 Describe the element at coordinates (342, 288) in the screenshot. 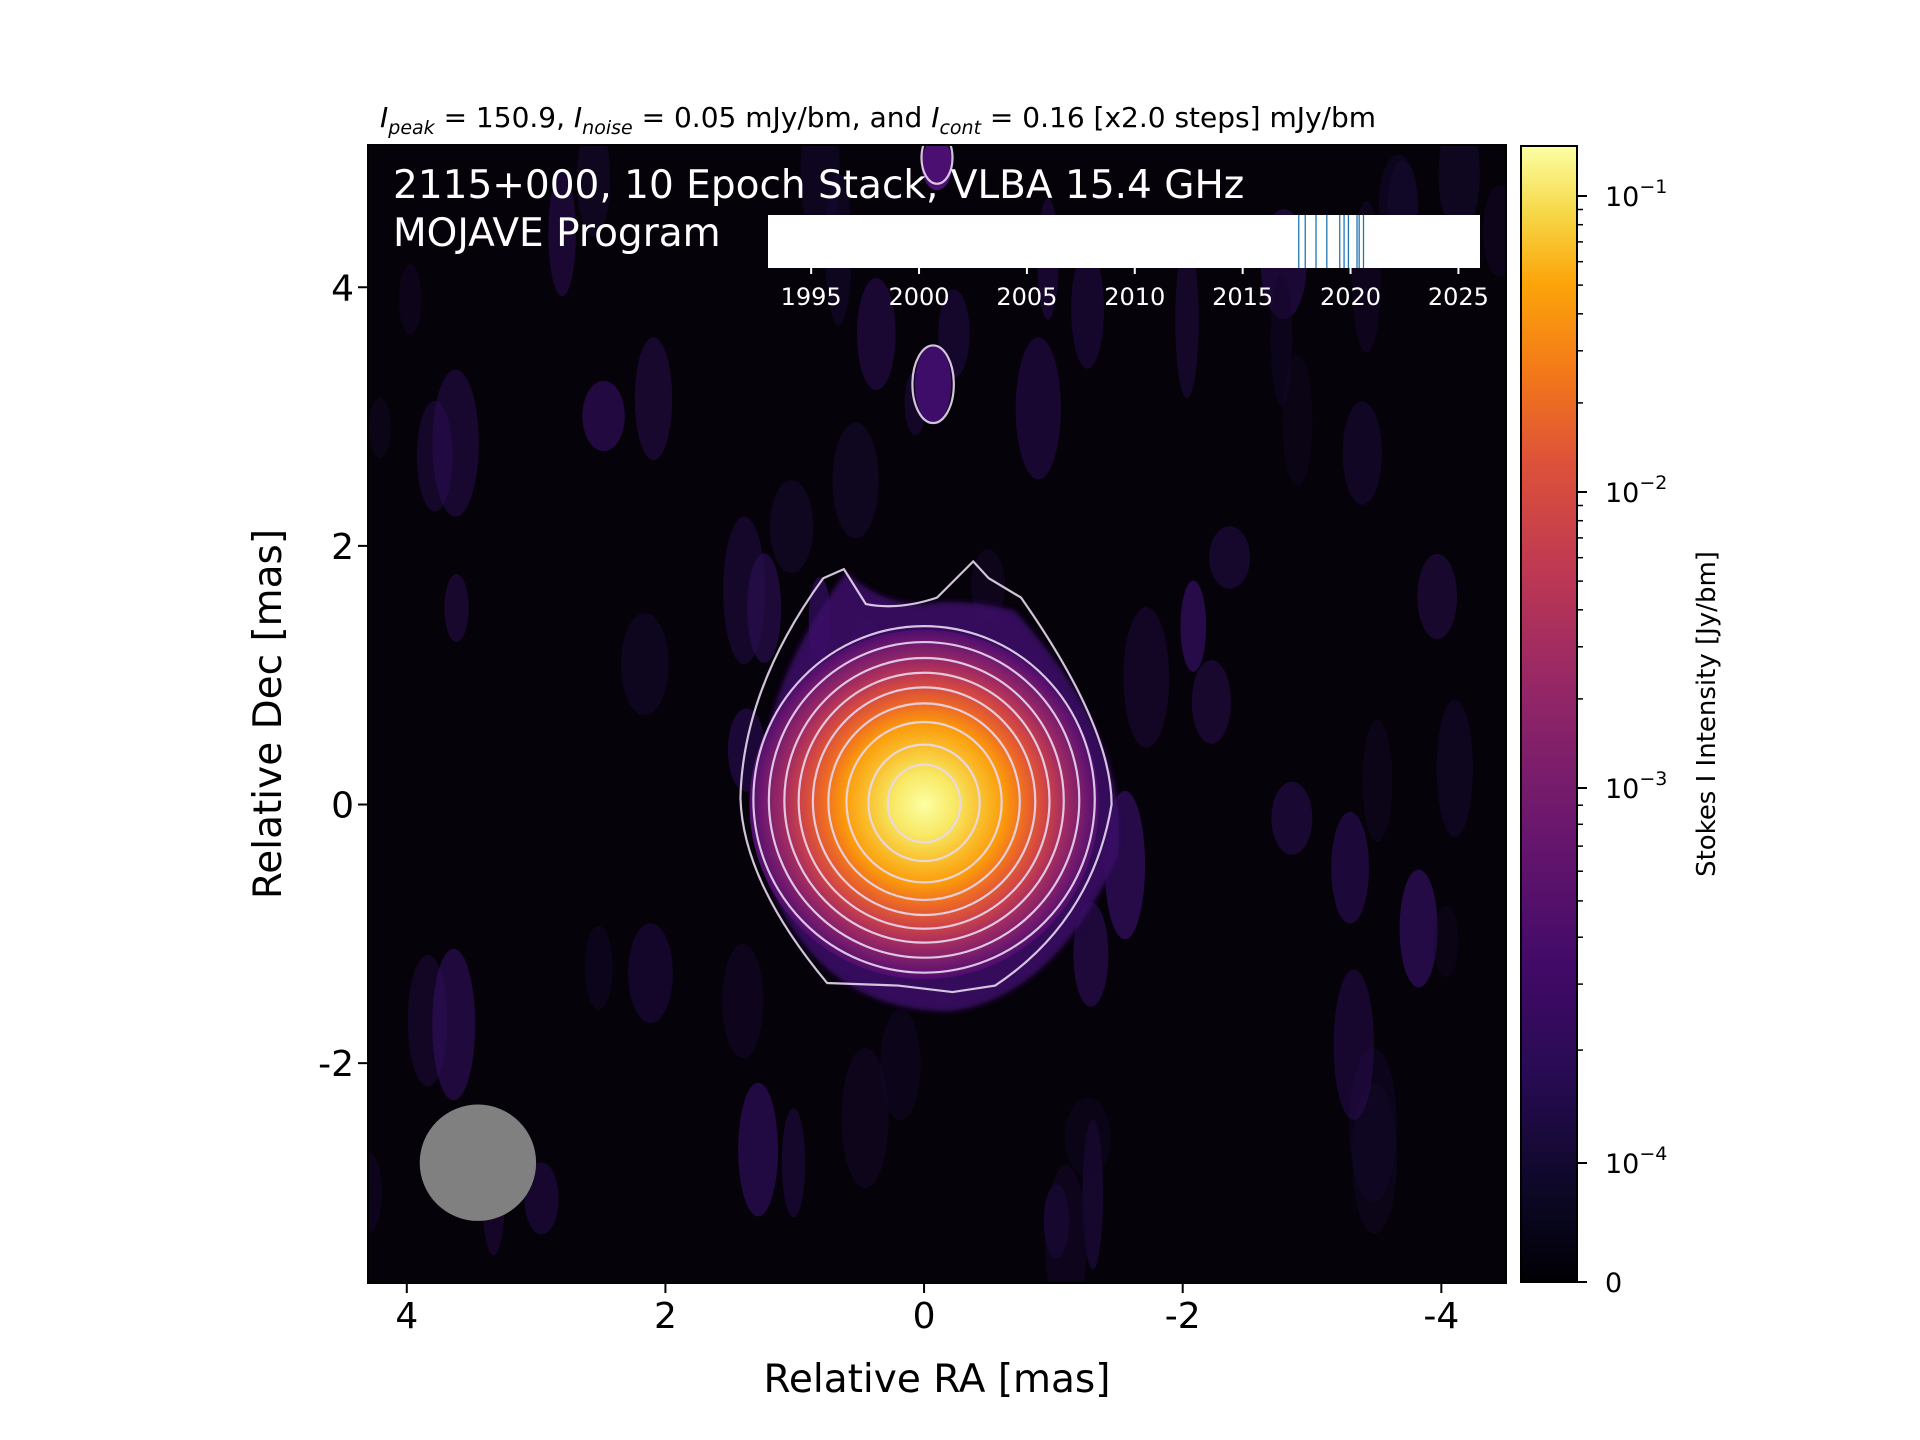

I see `y-tick-label: 4` at that location.